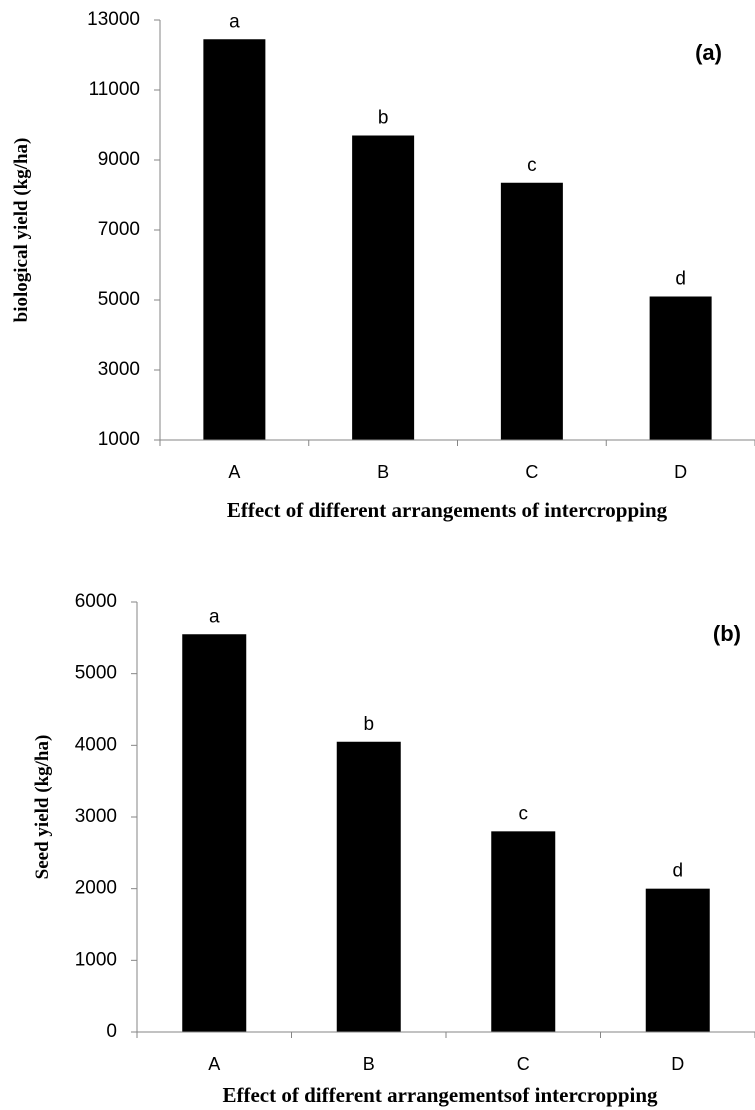 The image size is (755, 1110). Describe the element at coordinates (96, 888) in the screenshot. I see `y-tick-label: 2000` at that location.